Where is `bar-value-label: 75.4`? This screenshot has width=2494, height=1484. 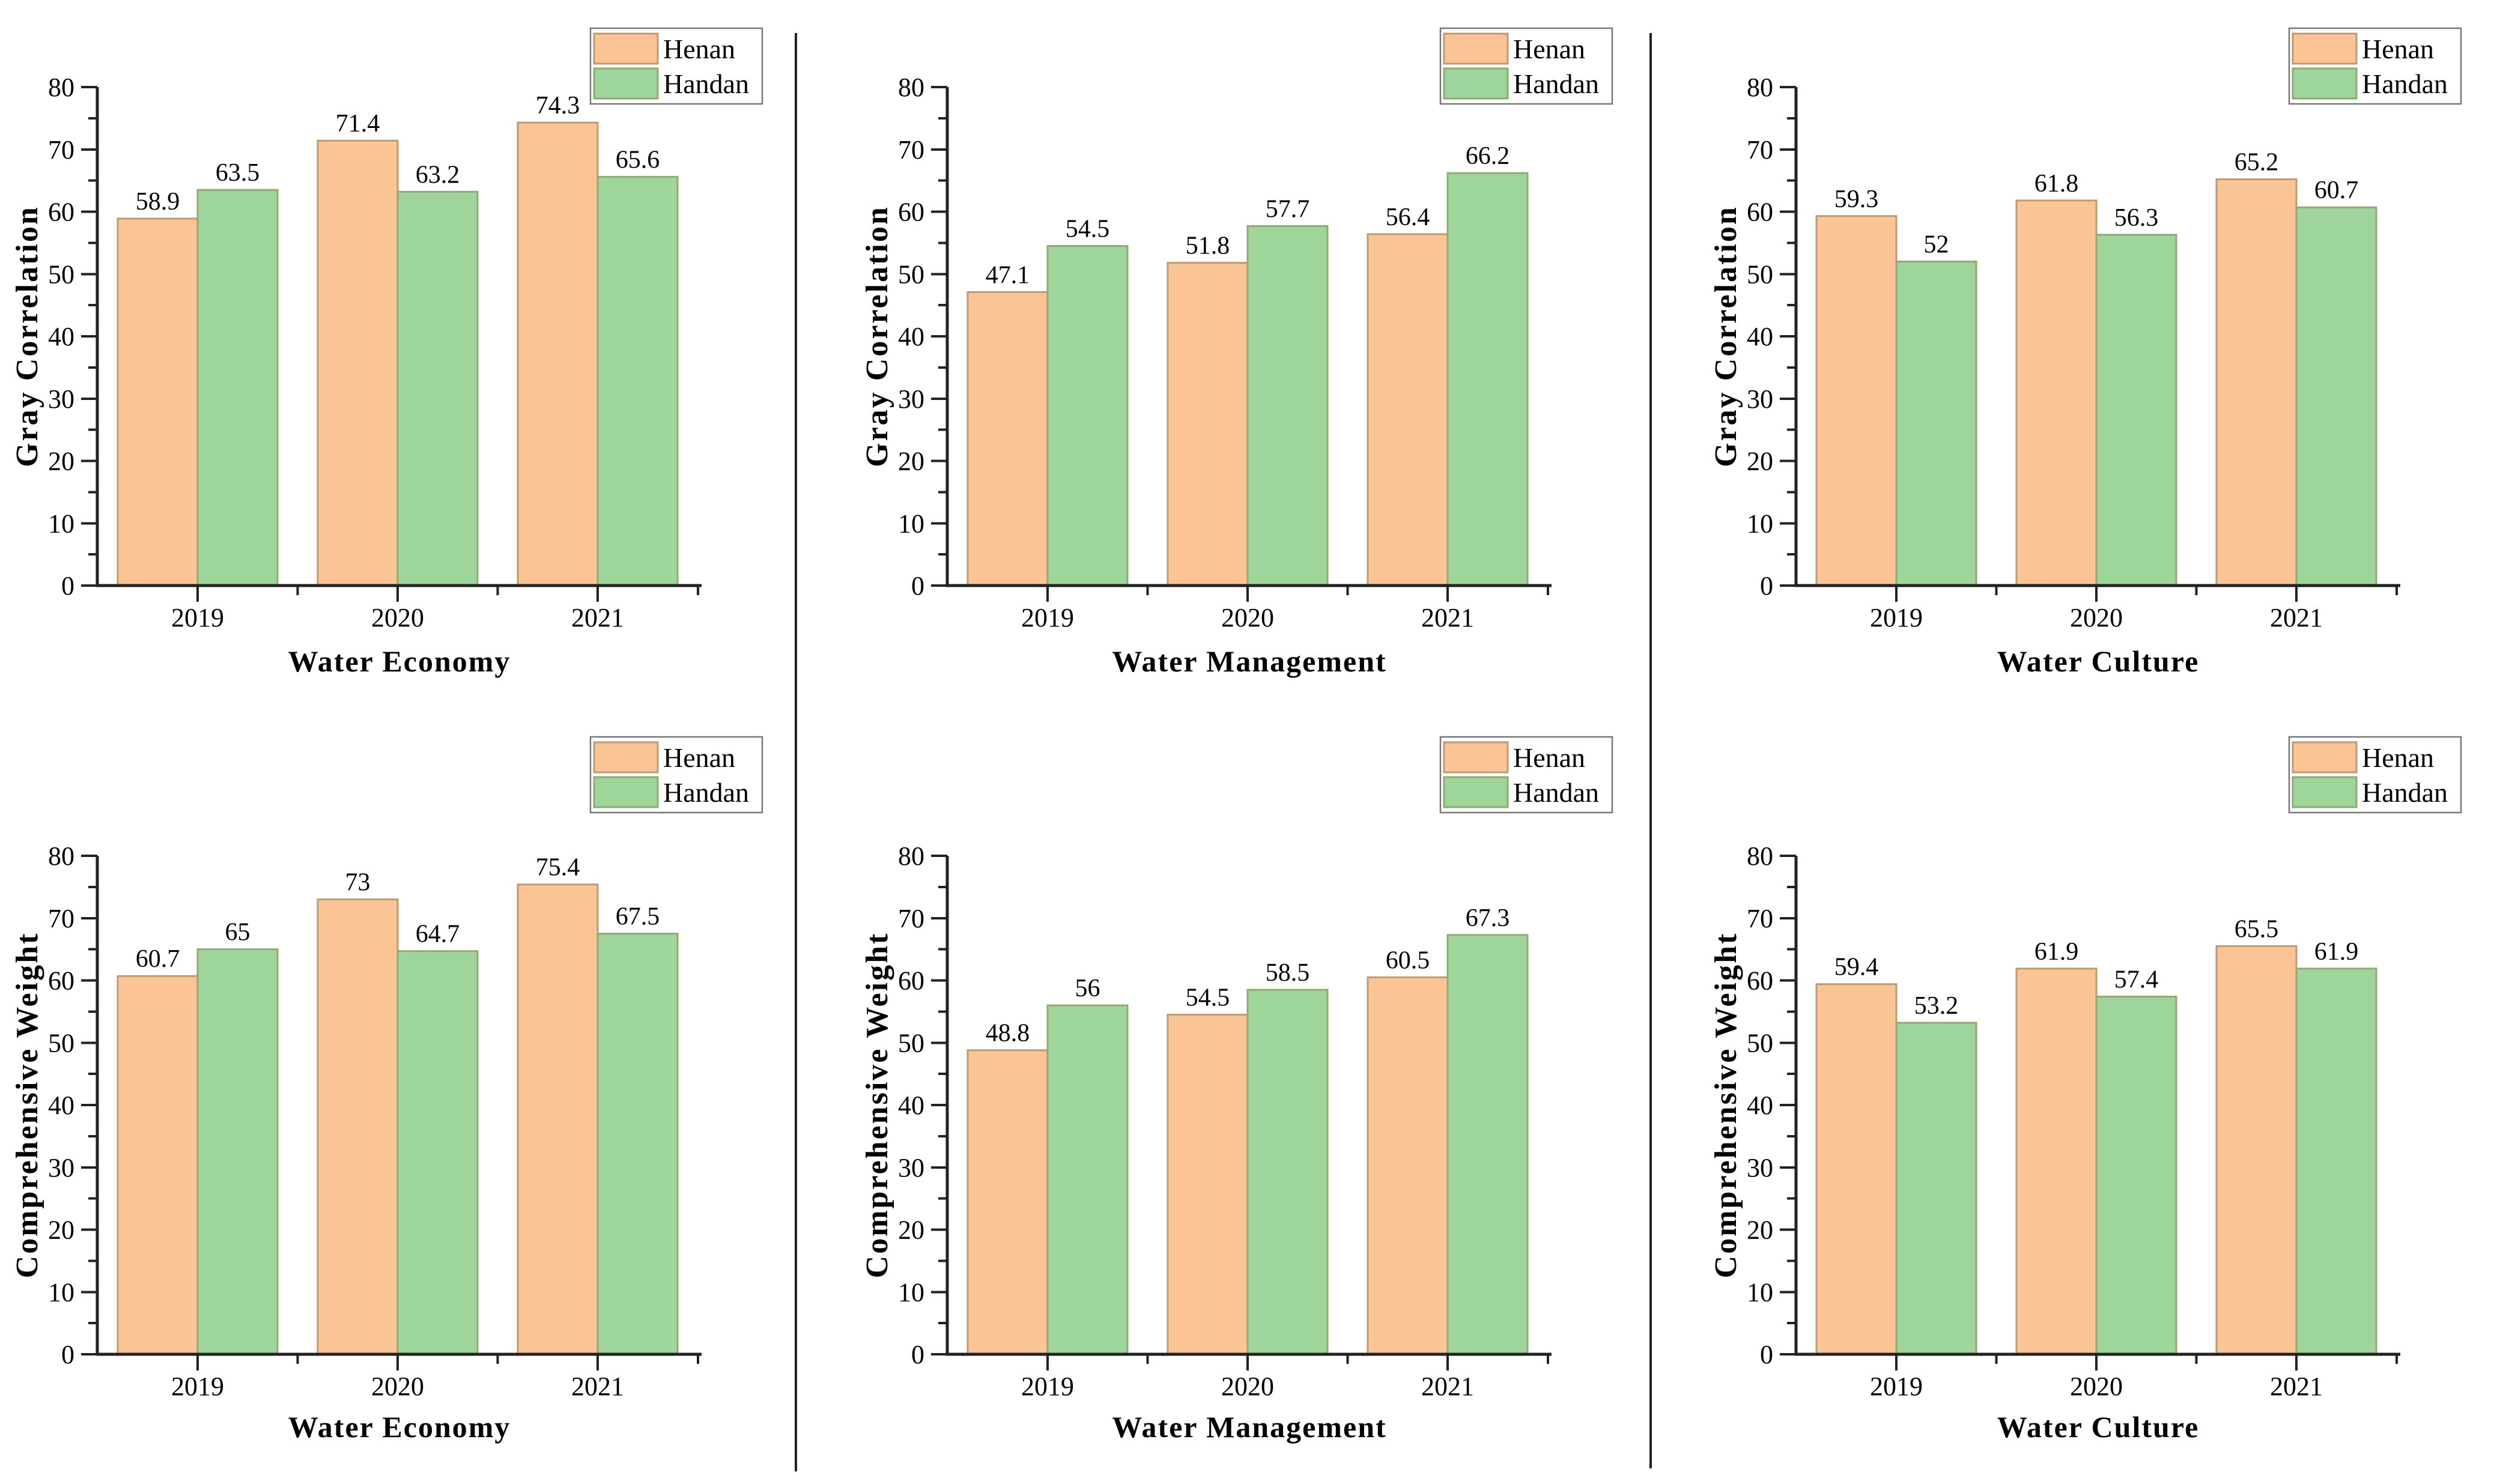
bar-value-label: 75.4 is located at coordinates (558, 868).